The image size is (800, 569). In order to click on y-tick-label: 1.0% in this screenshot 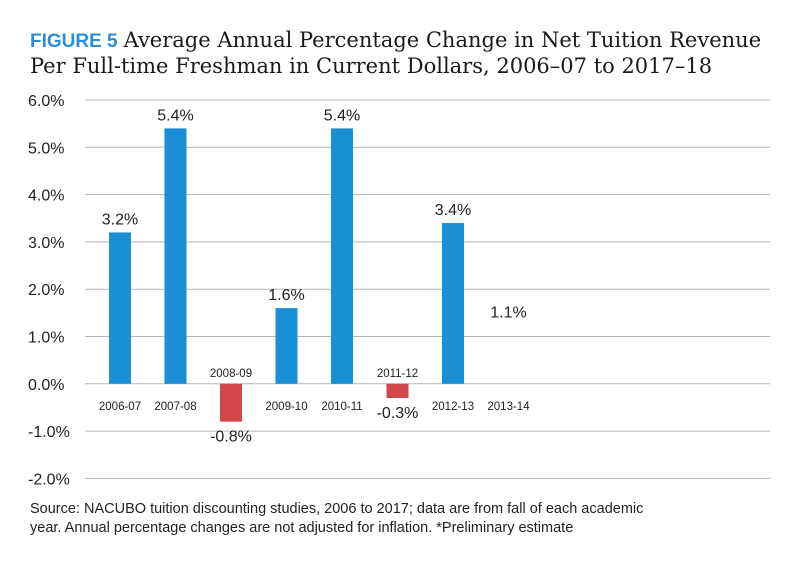, I will do `click(46, 338)`.